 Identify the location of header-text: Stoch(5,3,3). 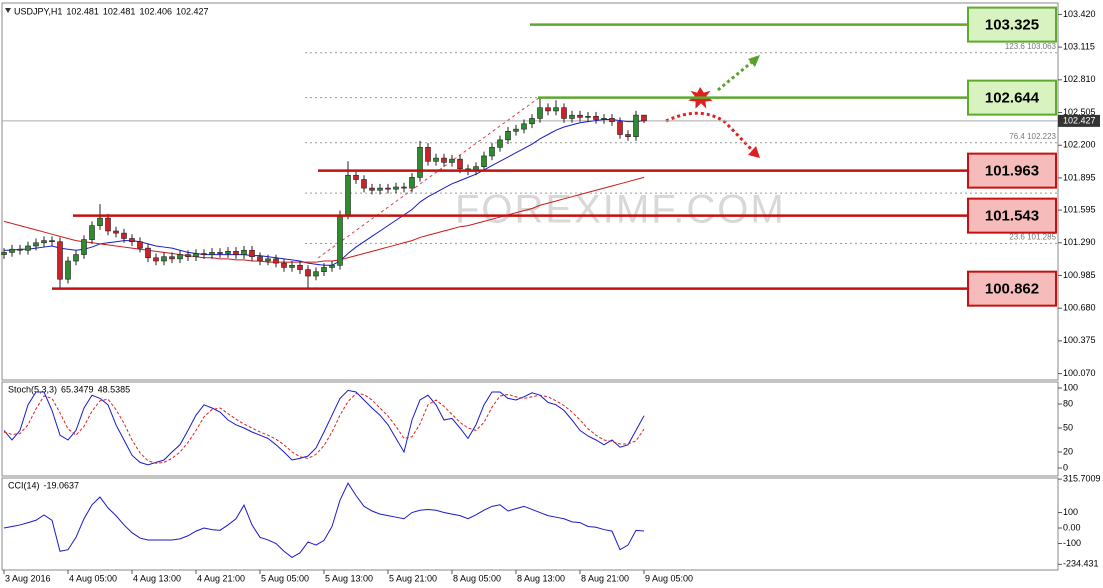
(32, 389).